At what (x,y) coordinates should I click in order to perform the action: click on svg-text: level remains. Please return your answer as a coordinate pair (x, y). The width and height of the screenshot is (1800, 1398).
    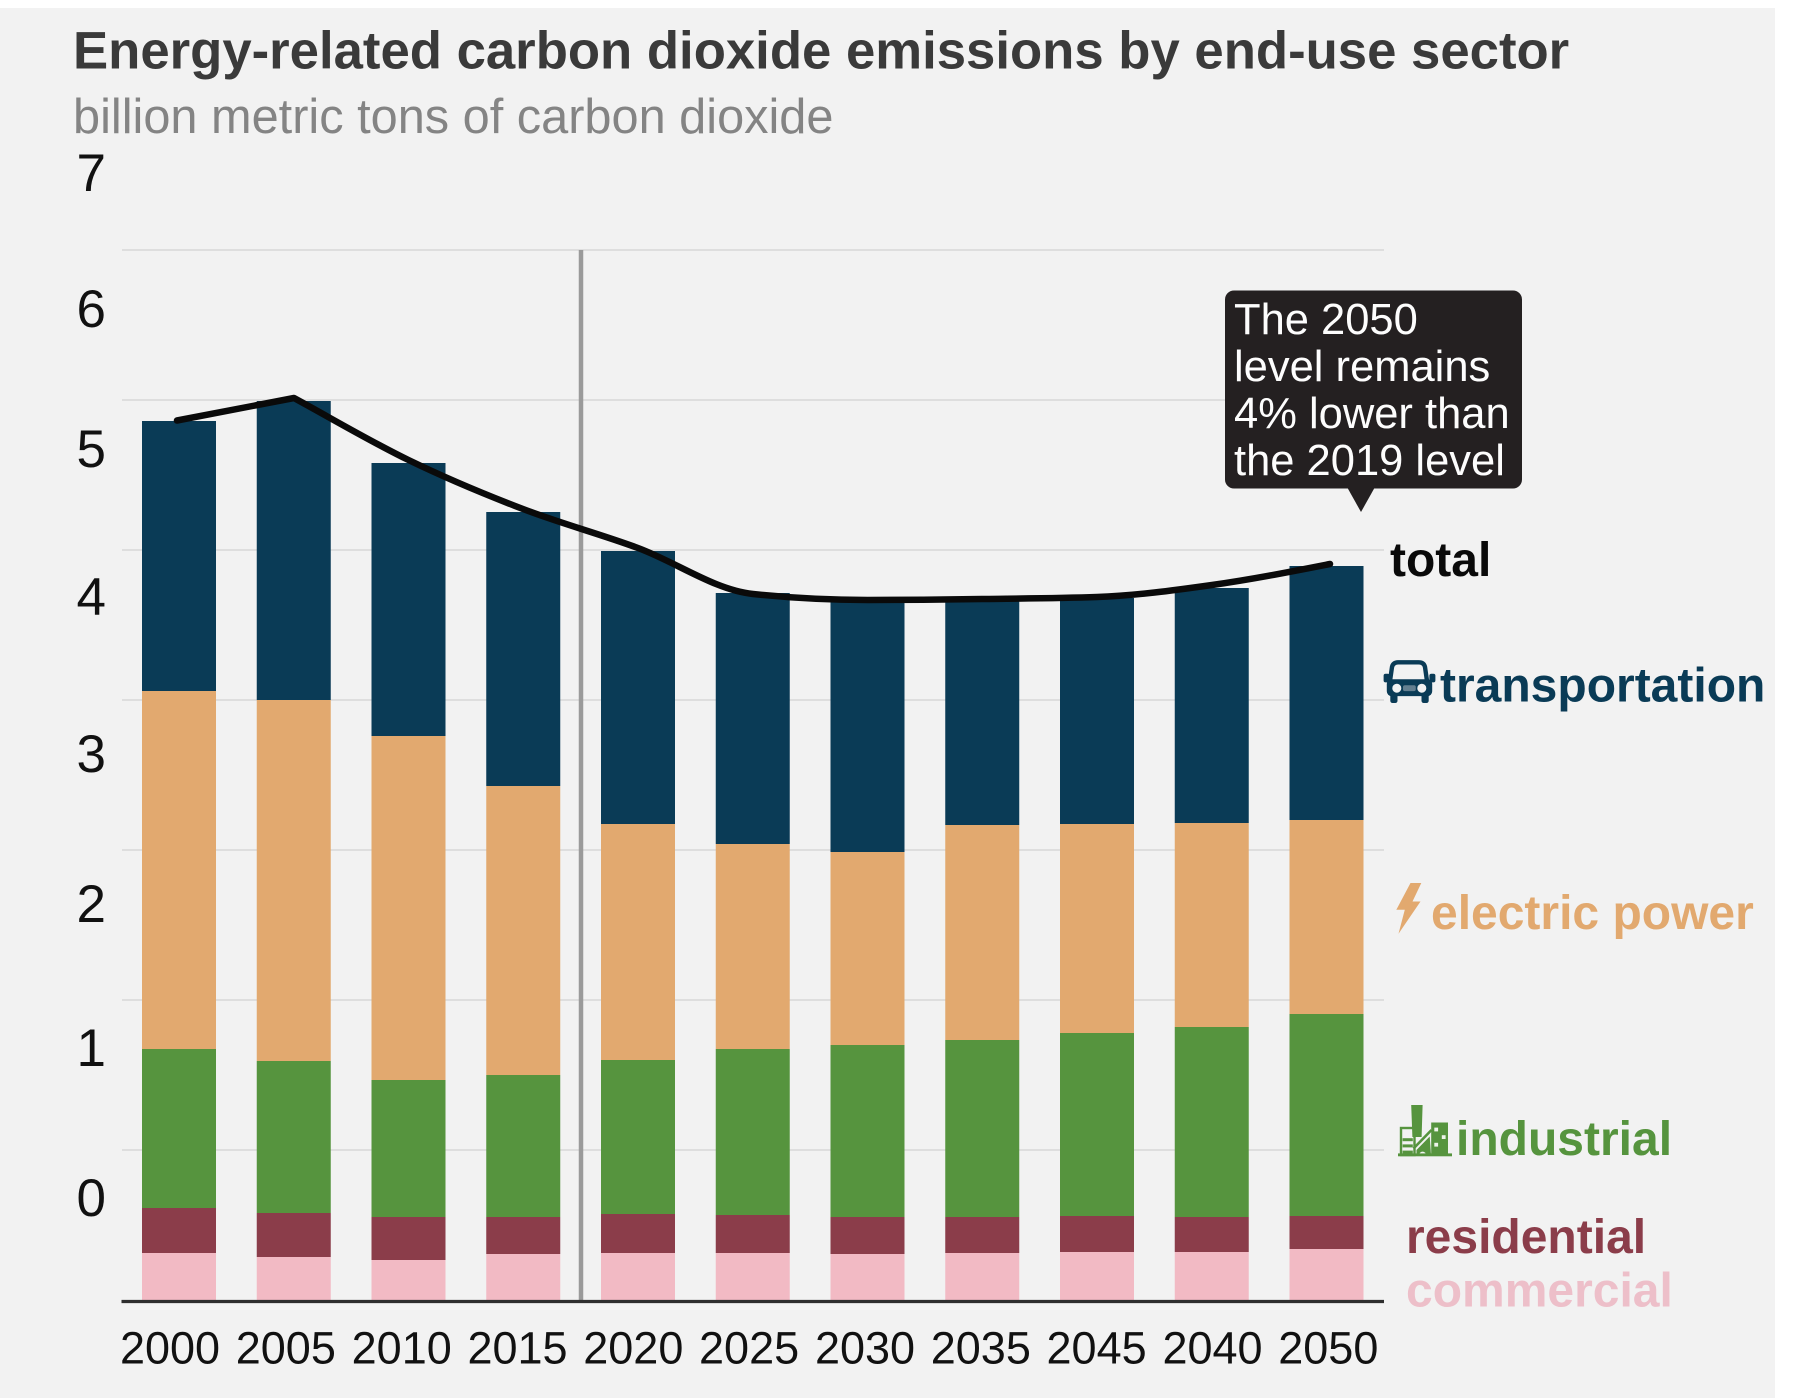
    Looking at the image, I should click on (1362, 367).